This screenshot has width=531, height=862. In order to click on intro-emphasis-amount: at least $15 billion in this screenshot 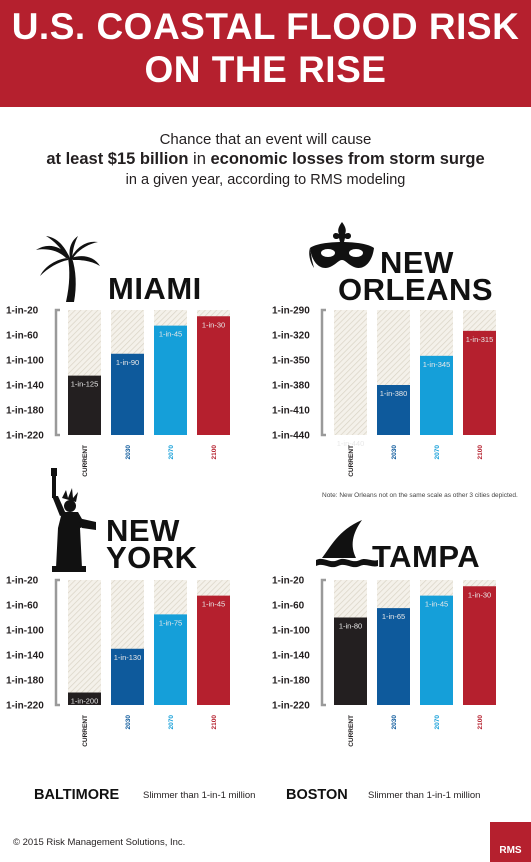, I will do `click(117, 159)`.